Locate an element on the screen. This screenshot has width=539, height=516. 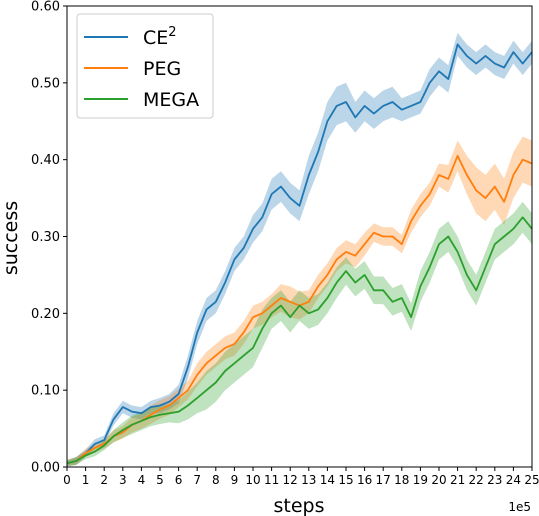
peg-legend-label: PEG is located at coordinates (162, 69).